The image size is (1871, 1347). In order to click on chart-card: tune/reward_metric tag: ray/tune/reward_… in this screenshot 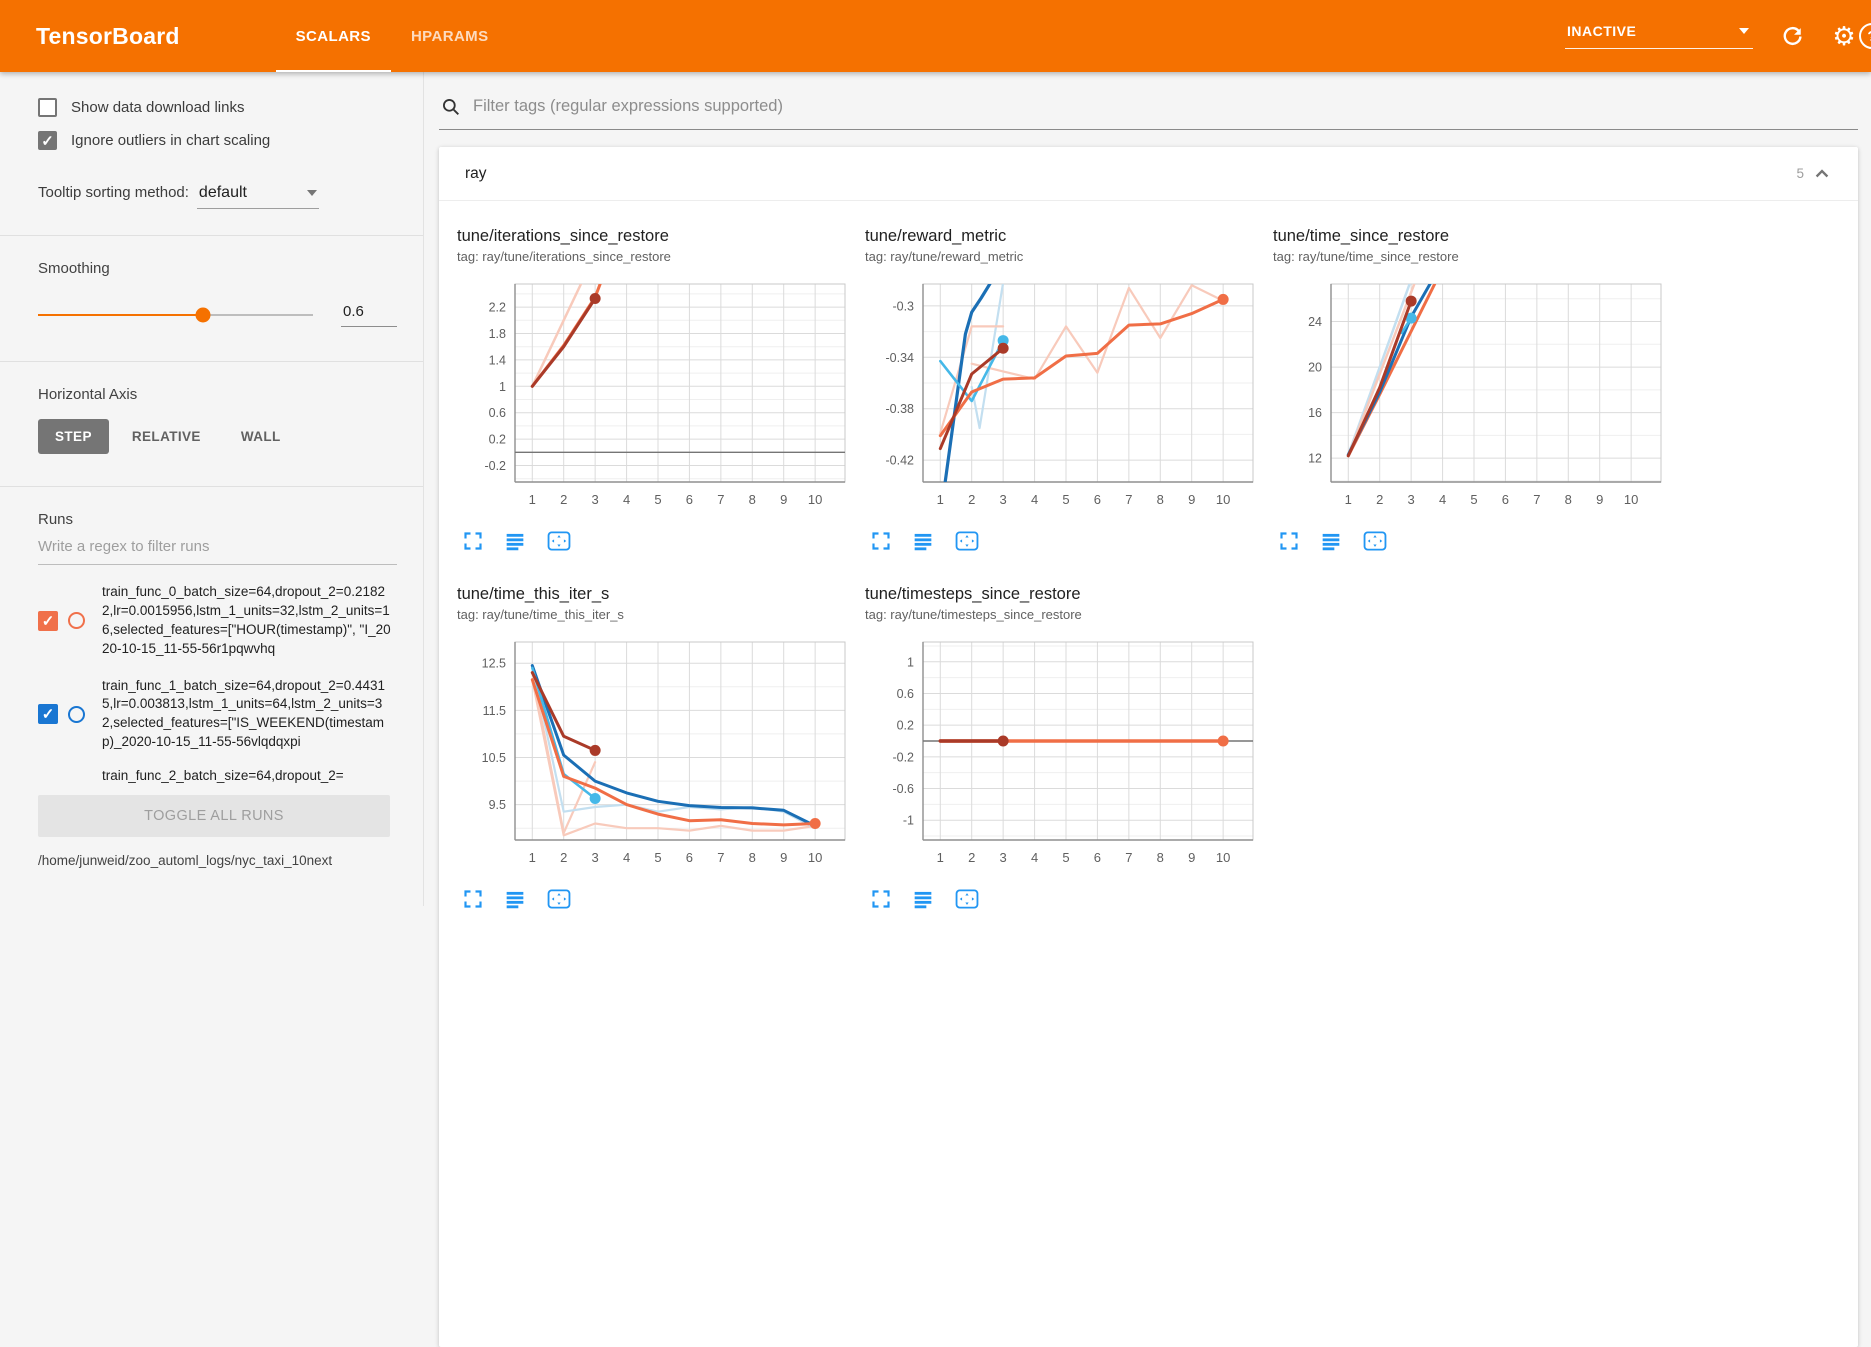, I will do `click(1065, 389)`.